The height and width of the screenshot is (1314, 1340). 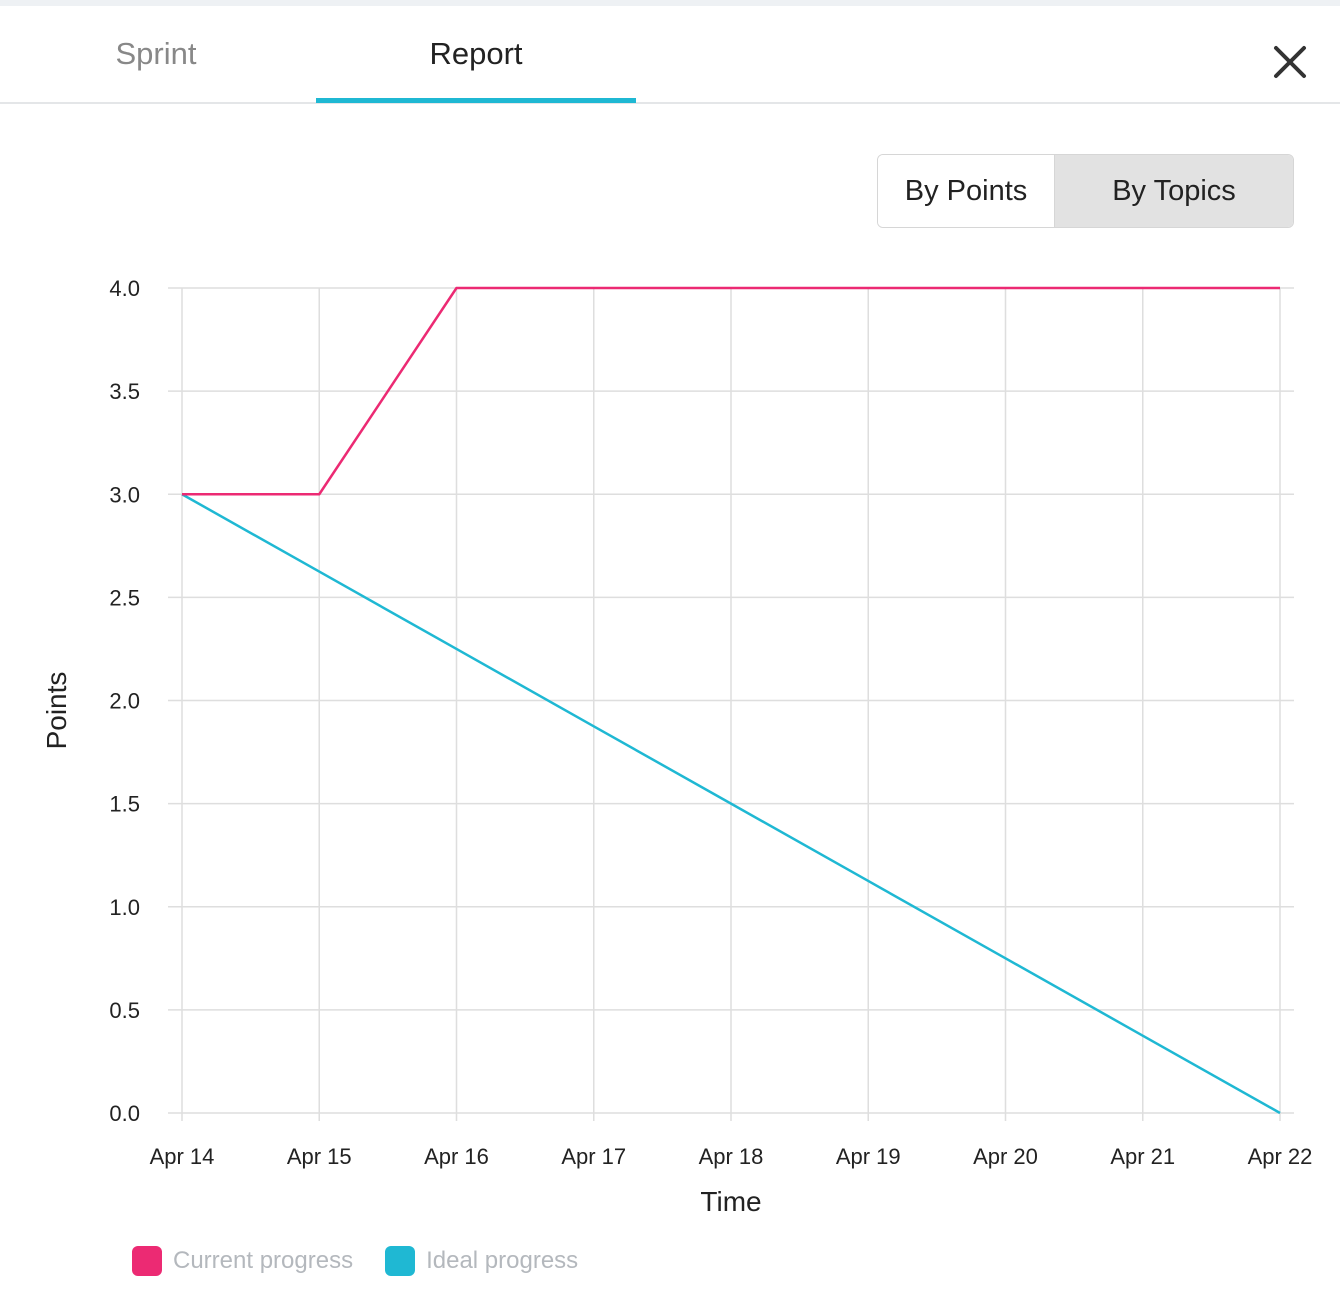 What do you see at coordinates (1142, 1156) in the screenshot?
I see `x-tick-label: Apr 21` at bounding box center [1142, 1156].